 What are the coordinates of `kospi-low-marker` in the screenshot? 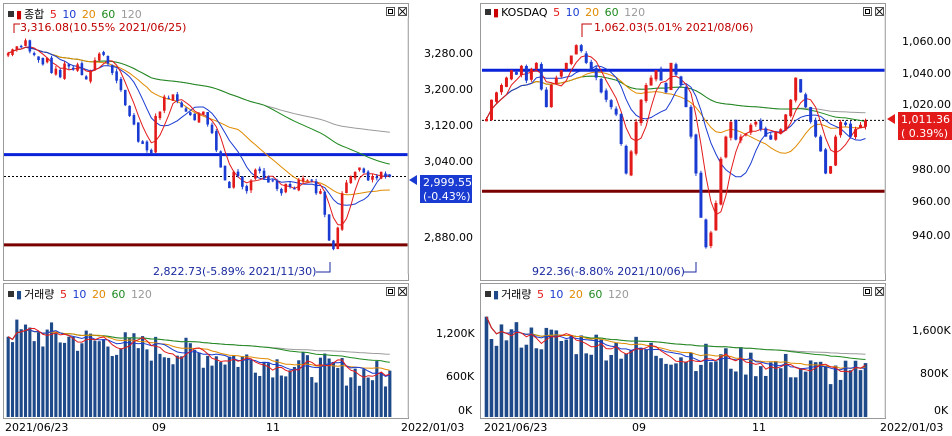 It's located at (323, 267).